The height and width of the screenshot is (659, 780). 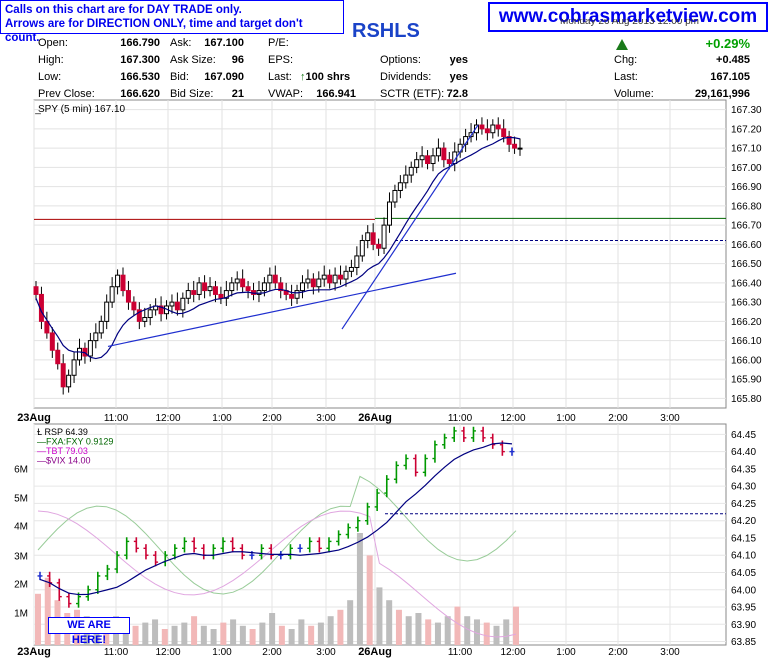 What do you see at coordinates (303, 77) in the screenshot?
I see `up-arrow-icon: ↑` at bounding box center [303, 77].